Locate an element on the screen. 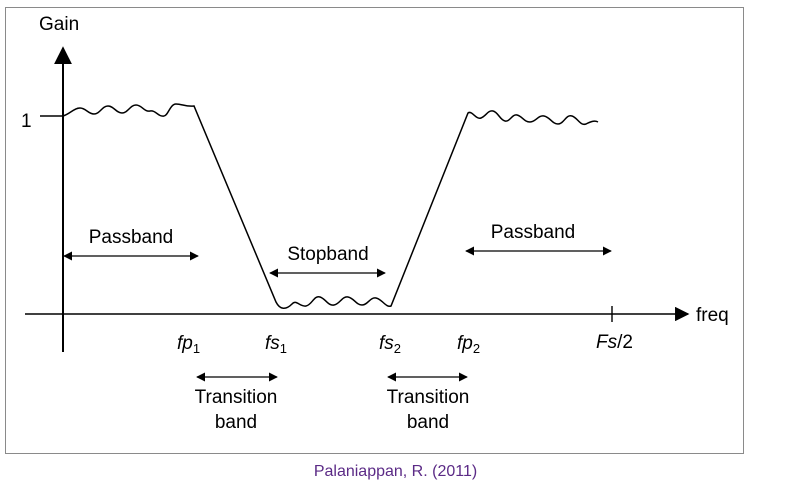 The width and height of the screenshot is (791, 489). transition-right-line2: band is located at coordinates (428, 422).